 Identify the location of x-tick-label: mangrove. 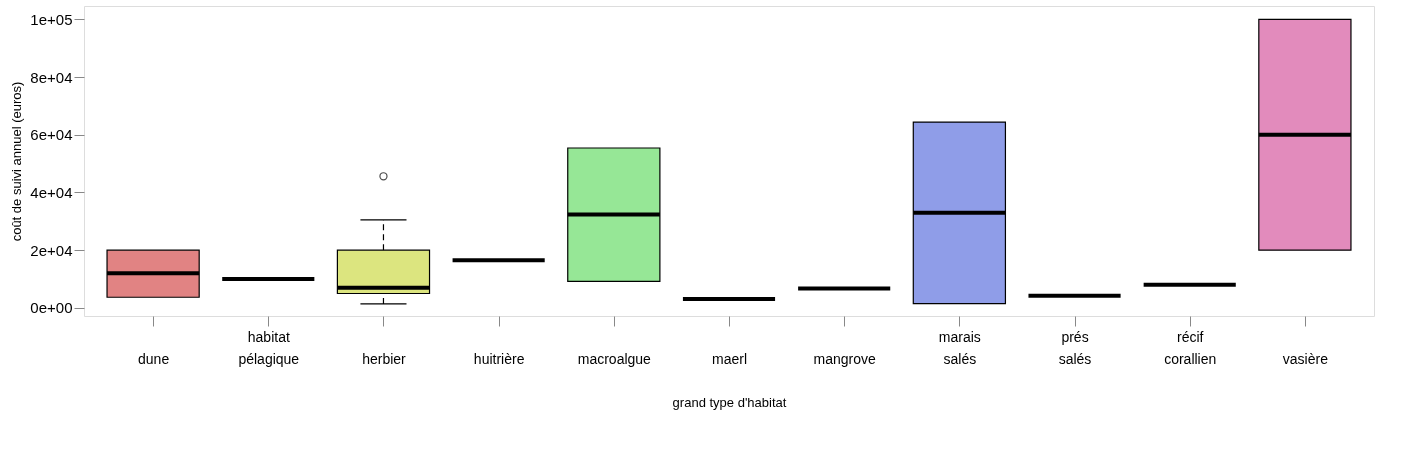
(845, 358).